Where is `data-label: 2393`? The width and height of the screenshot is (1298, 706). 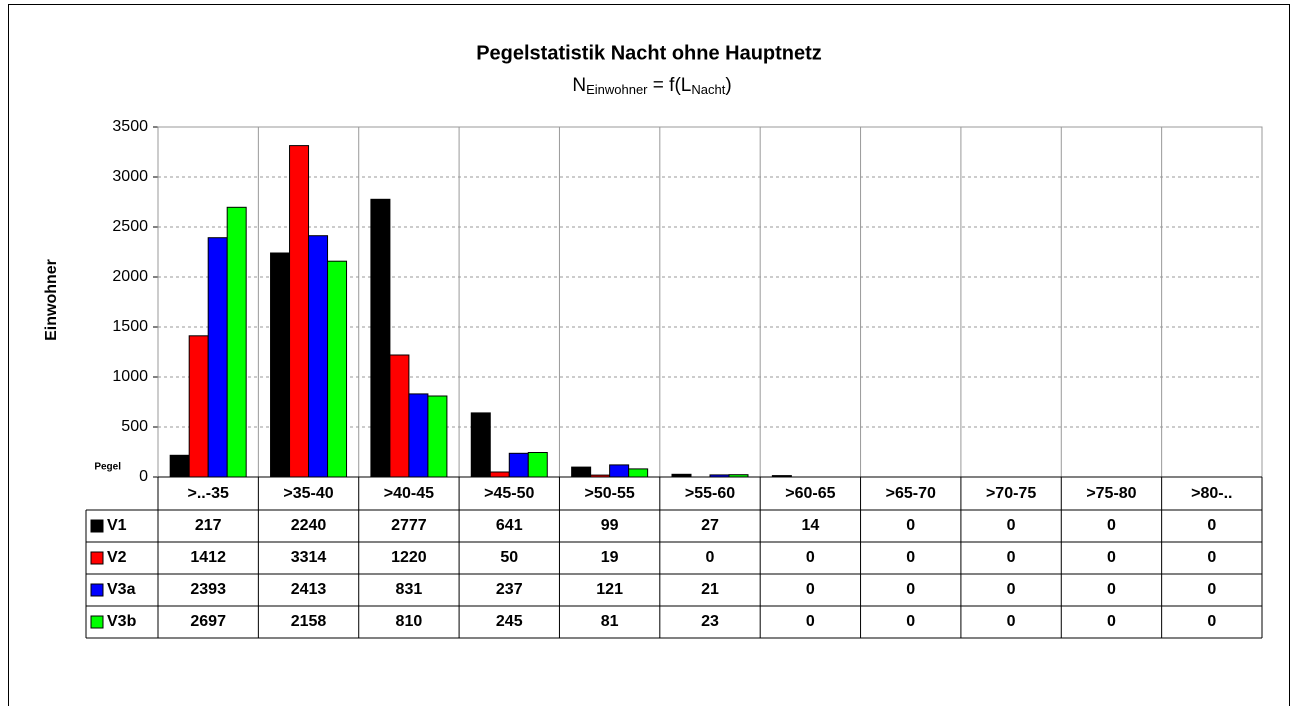
data-label: 2393 is located at coordinates (208, 589).